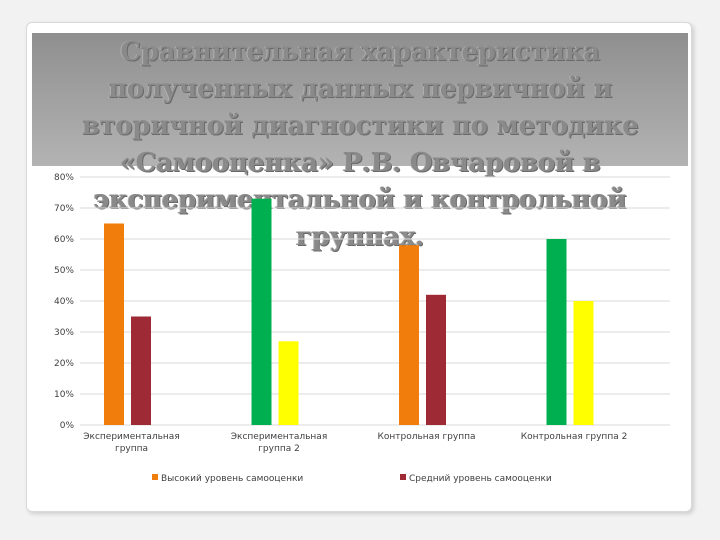 This screenshot has height=540, width=720. I want to click on y-tick-label: 40%, so click(64, 302).